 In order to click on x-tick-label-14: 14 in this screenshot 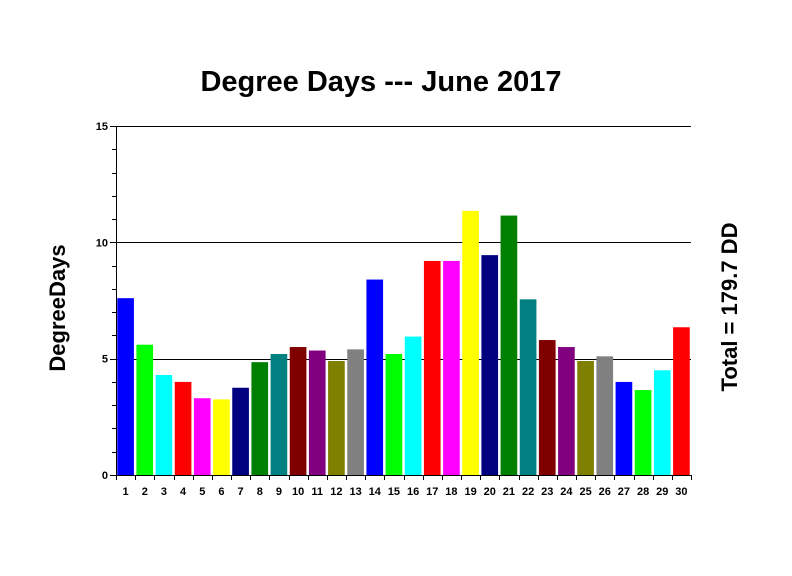, I will do `click(375, 492)`.